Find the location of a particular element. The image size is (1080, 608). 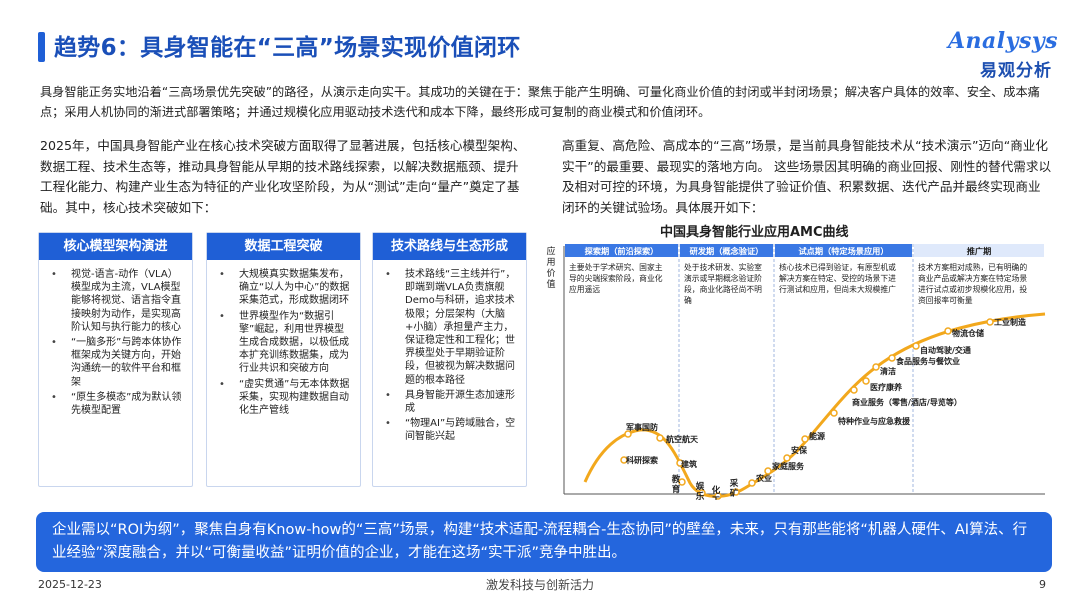

phase-description-line: 演示或早期概念验证阶 is located at coordinates (723, 278).